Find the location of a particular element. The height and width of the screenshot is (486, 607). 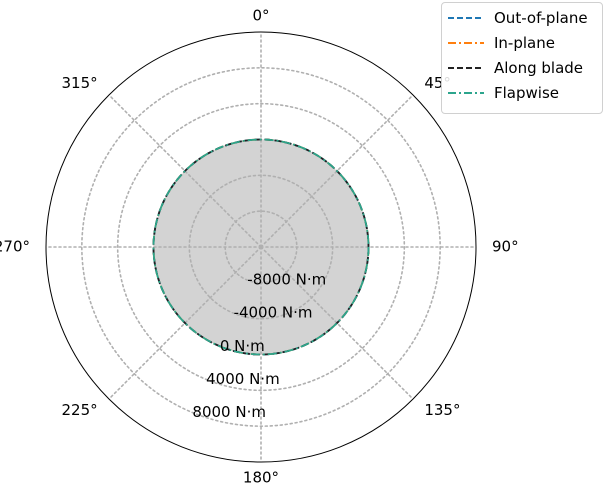

legend-label-along-blade: Along blade is located at coordinates (539, 67).